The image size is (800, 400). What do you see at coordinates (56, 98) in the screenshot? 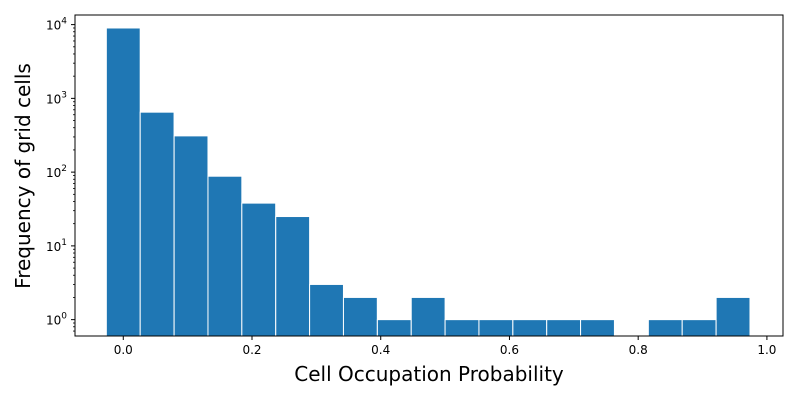
I see `y-tick-label: 10³` at bounding box center [56, 98].